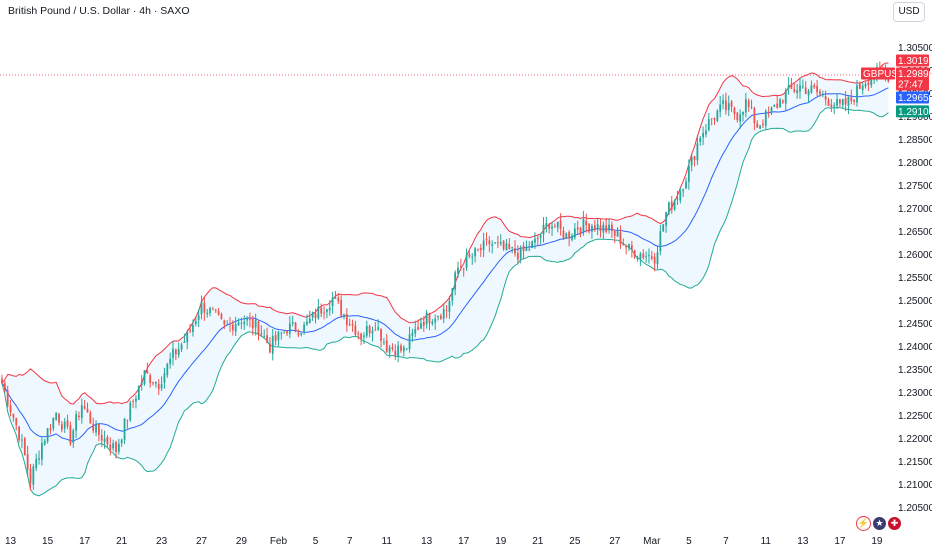 The height and width of the screenshot is (550, 932). Describe the element at coordinates (915, 301) in the screenshot. I see `y-tick-label: 1.25000` at that location.